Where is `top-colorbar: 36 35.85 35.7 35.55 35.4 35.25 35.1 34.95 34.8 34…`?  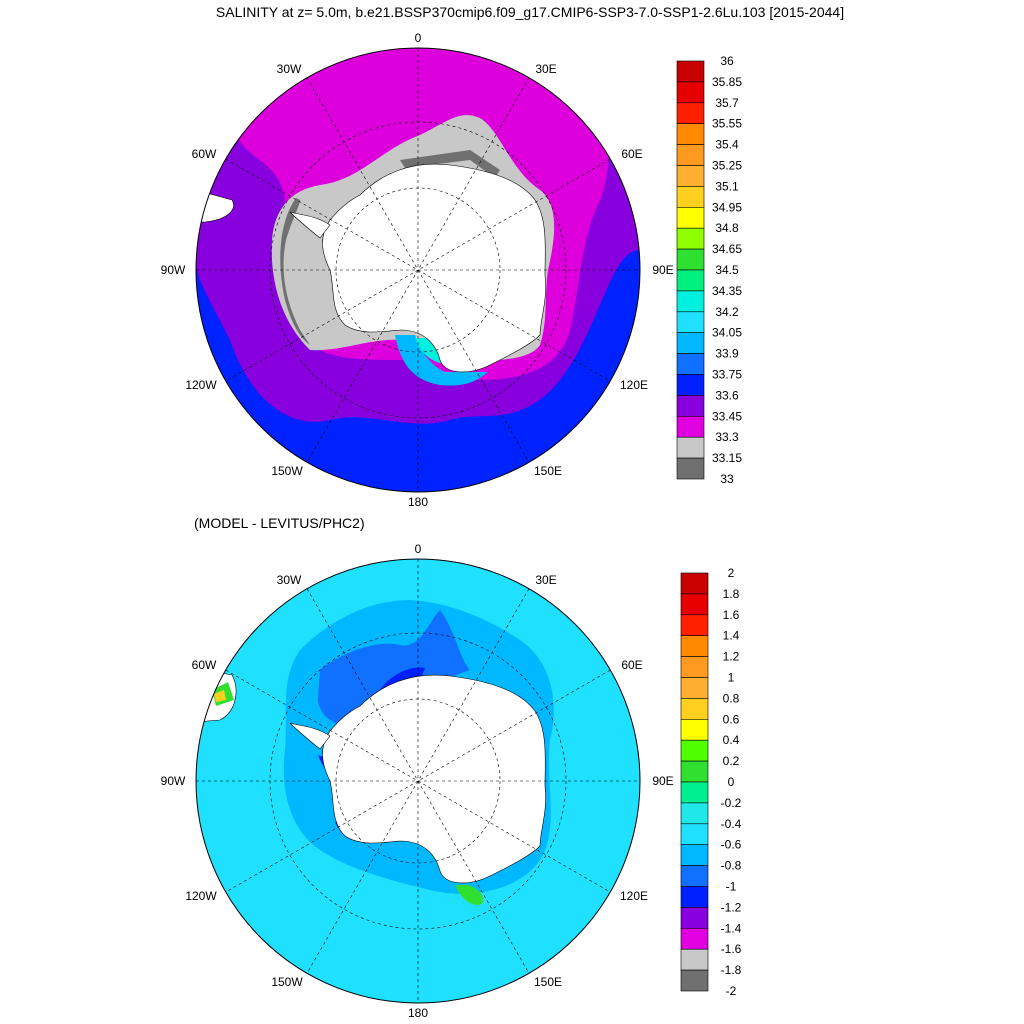
top-colorbar: 36 35.85 35.7 35.55 35.4 35.25 35.1 34.95 34.8 34… is located at coordinates (709, 270).